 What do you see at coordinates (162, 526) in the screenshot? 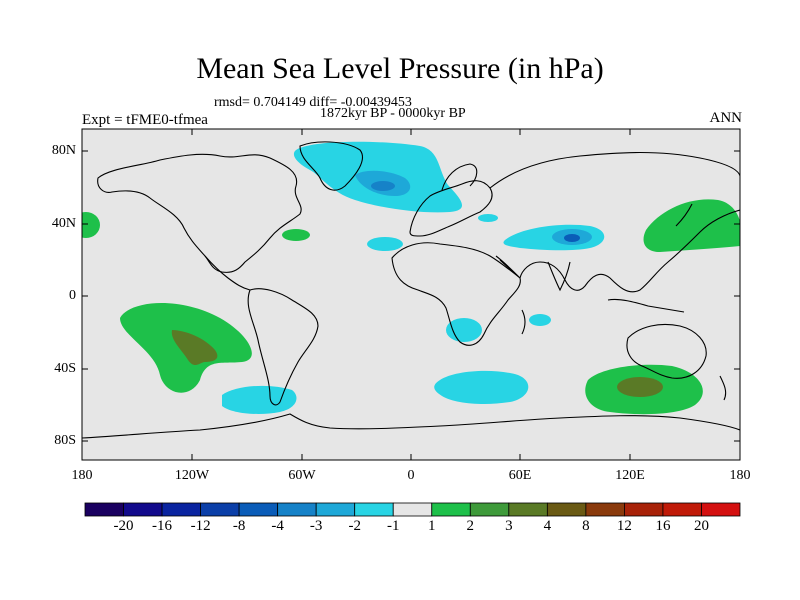
I see `colorbar-label: -16` at bounding box center [162, 526].